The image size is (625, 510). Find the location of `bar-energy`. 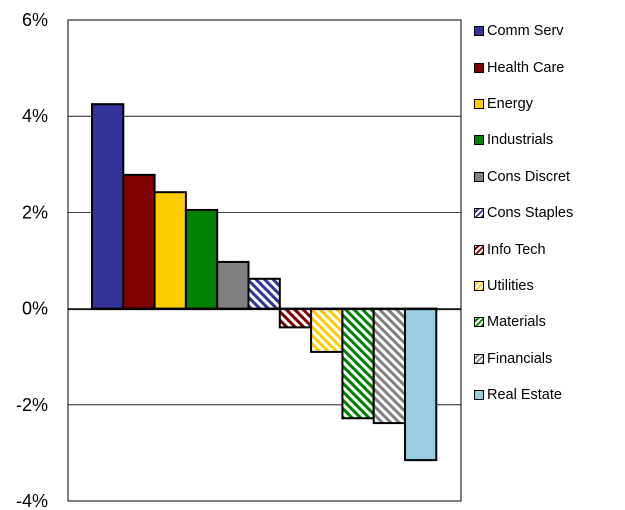

bar-energy is located at coordinates (170, 250).